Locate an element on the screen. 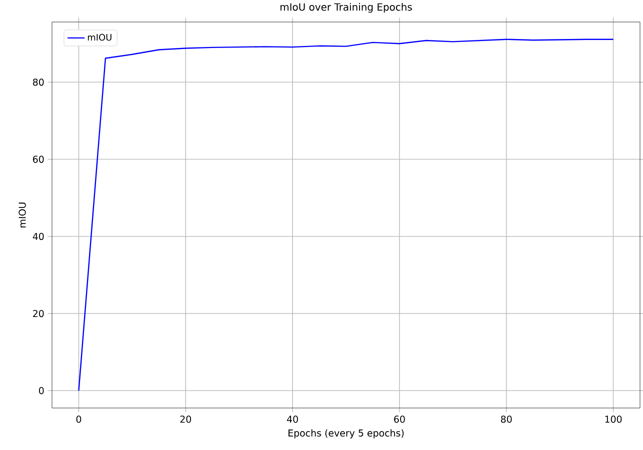  x-tick-label: 100 is located at coordinates (613, 419).